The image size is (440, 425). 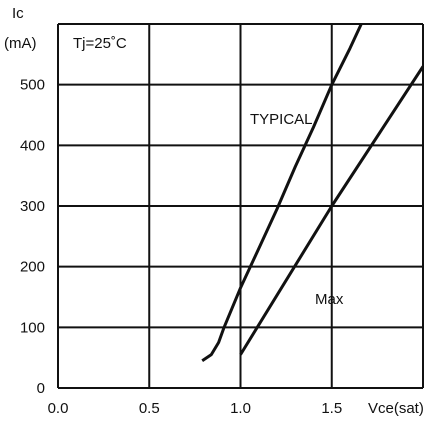 I want to click on y-tick-label: 100, so click(x=32, y=327).